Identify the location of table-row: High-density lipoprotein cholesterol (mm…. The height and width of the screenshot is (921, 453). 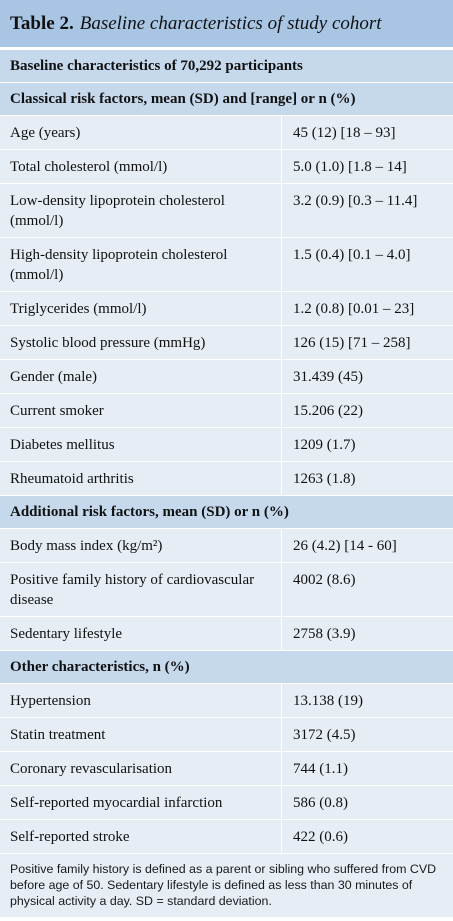
(226, 265).